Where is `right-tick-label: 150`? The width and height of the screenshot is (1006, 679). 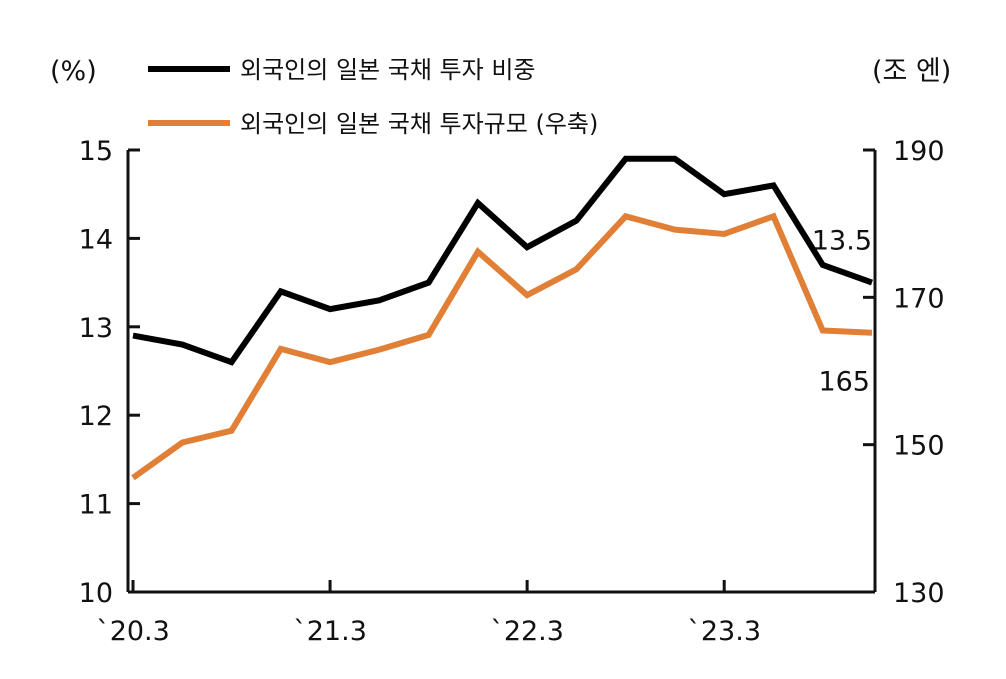 right-tick-label: 150 is located at coordinates (919, 446).